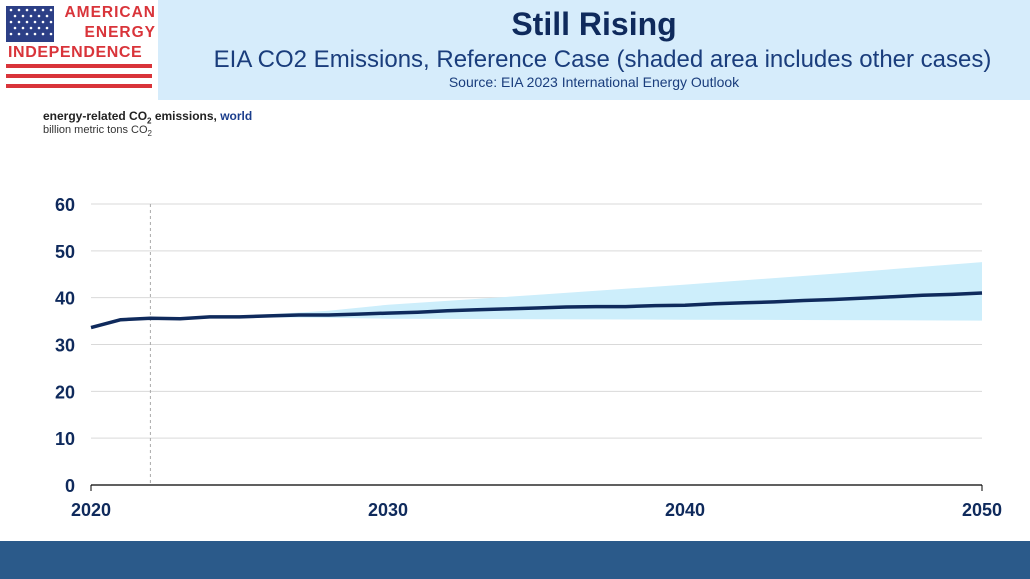 The image size is (1030, 579). Describe the element at coordinates (515, 560) in the screenshot. I see `footer-bar` at that location.